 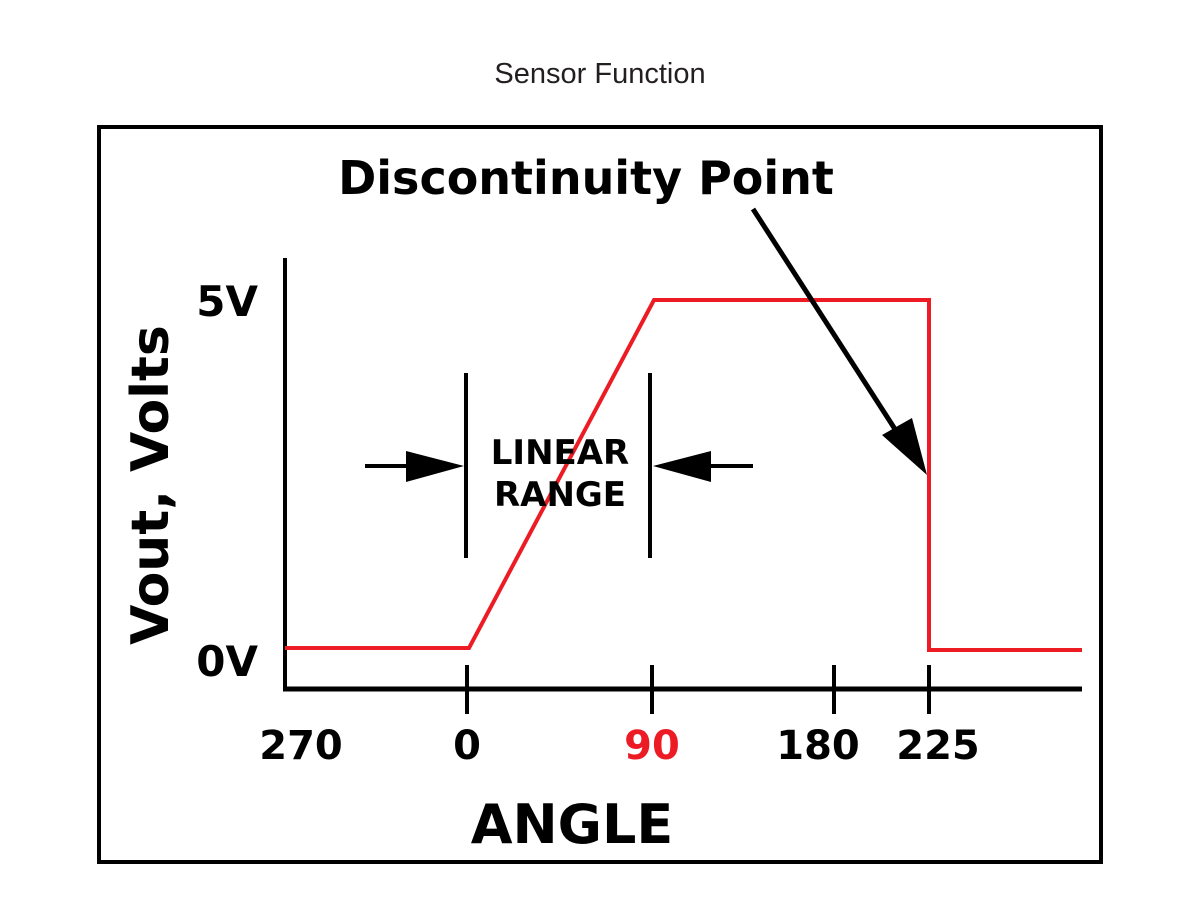 I want to click on x-tick-180: 180, so click(x=818, y=746).